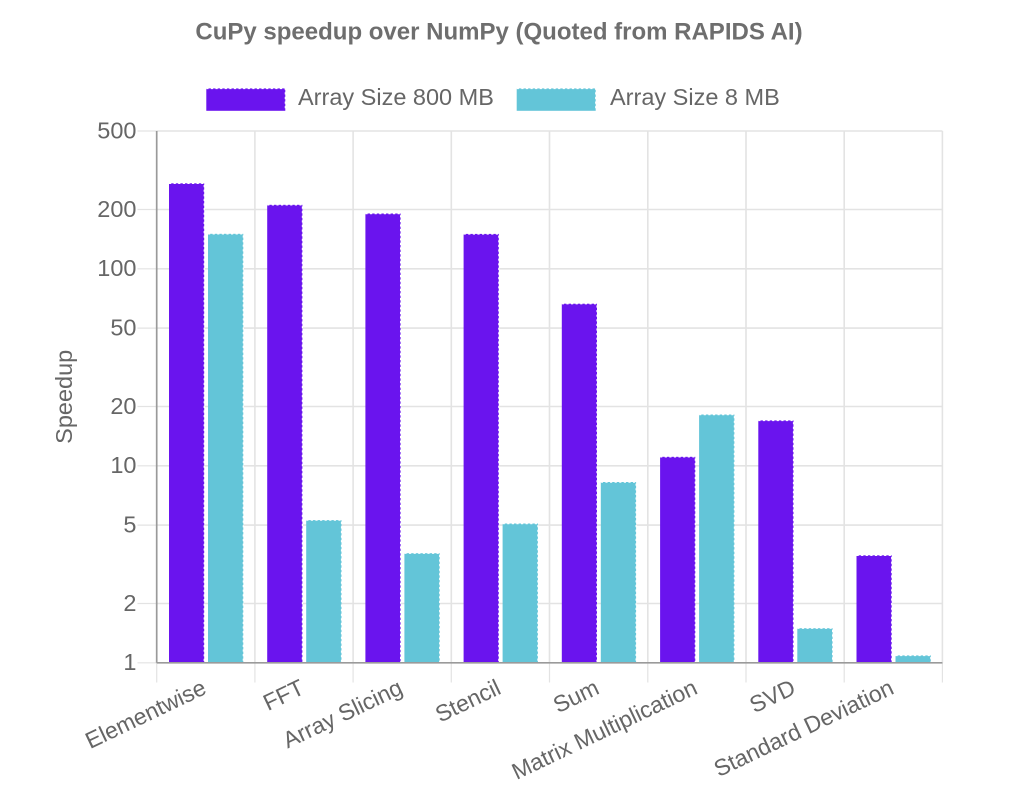 This screenshot has width=1034, height=794. I want to click on svg-text: 500, so click(116, 130).